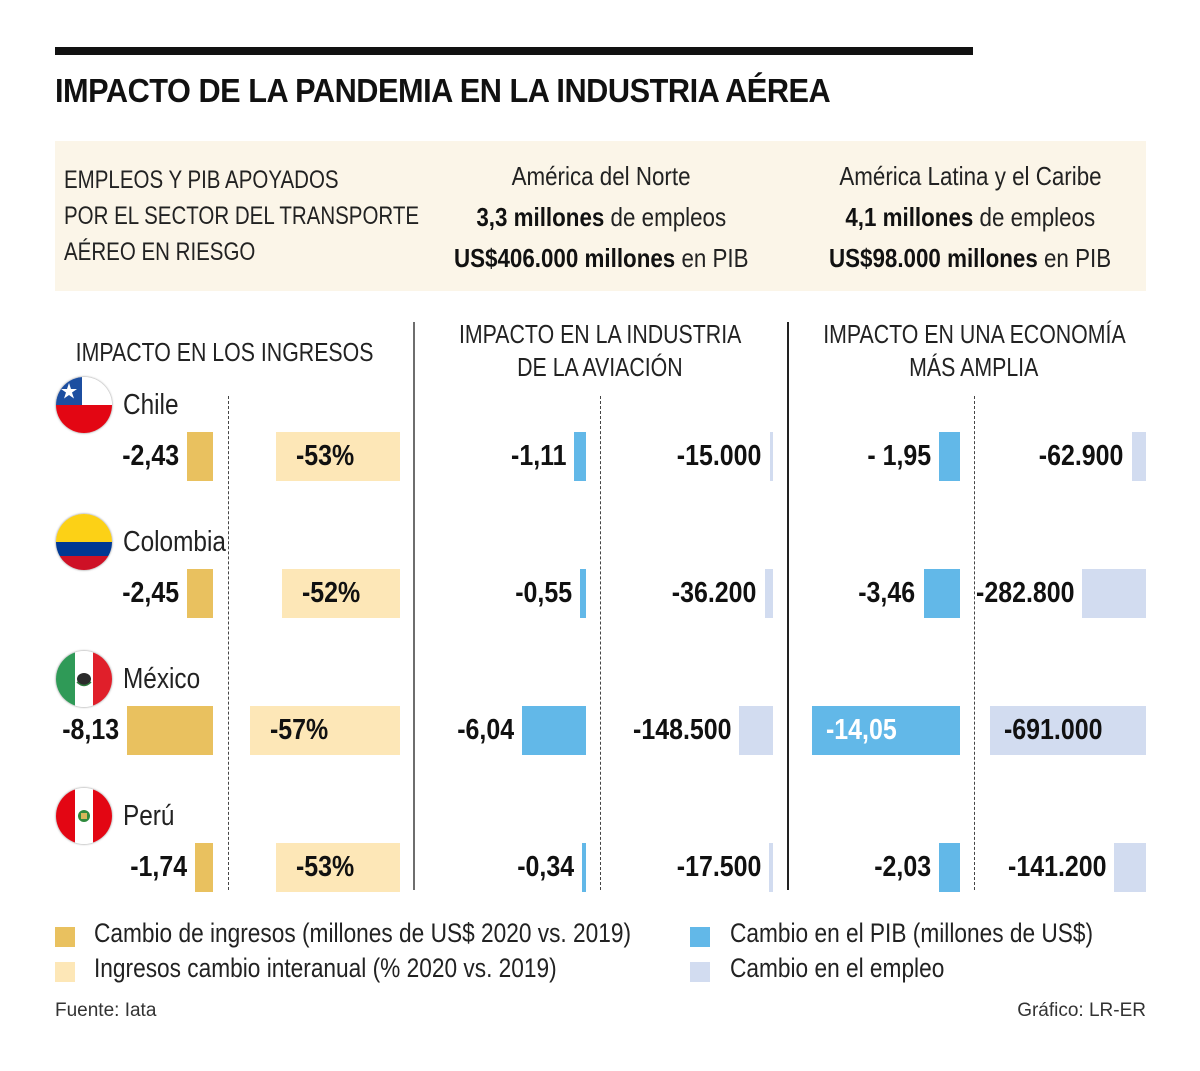 The height and width of the screenshot is (1071, 1200). Describe the element at coordinates (299, 730) in the screenshot. I see `data-label: -57%` at that location.